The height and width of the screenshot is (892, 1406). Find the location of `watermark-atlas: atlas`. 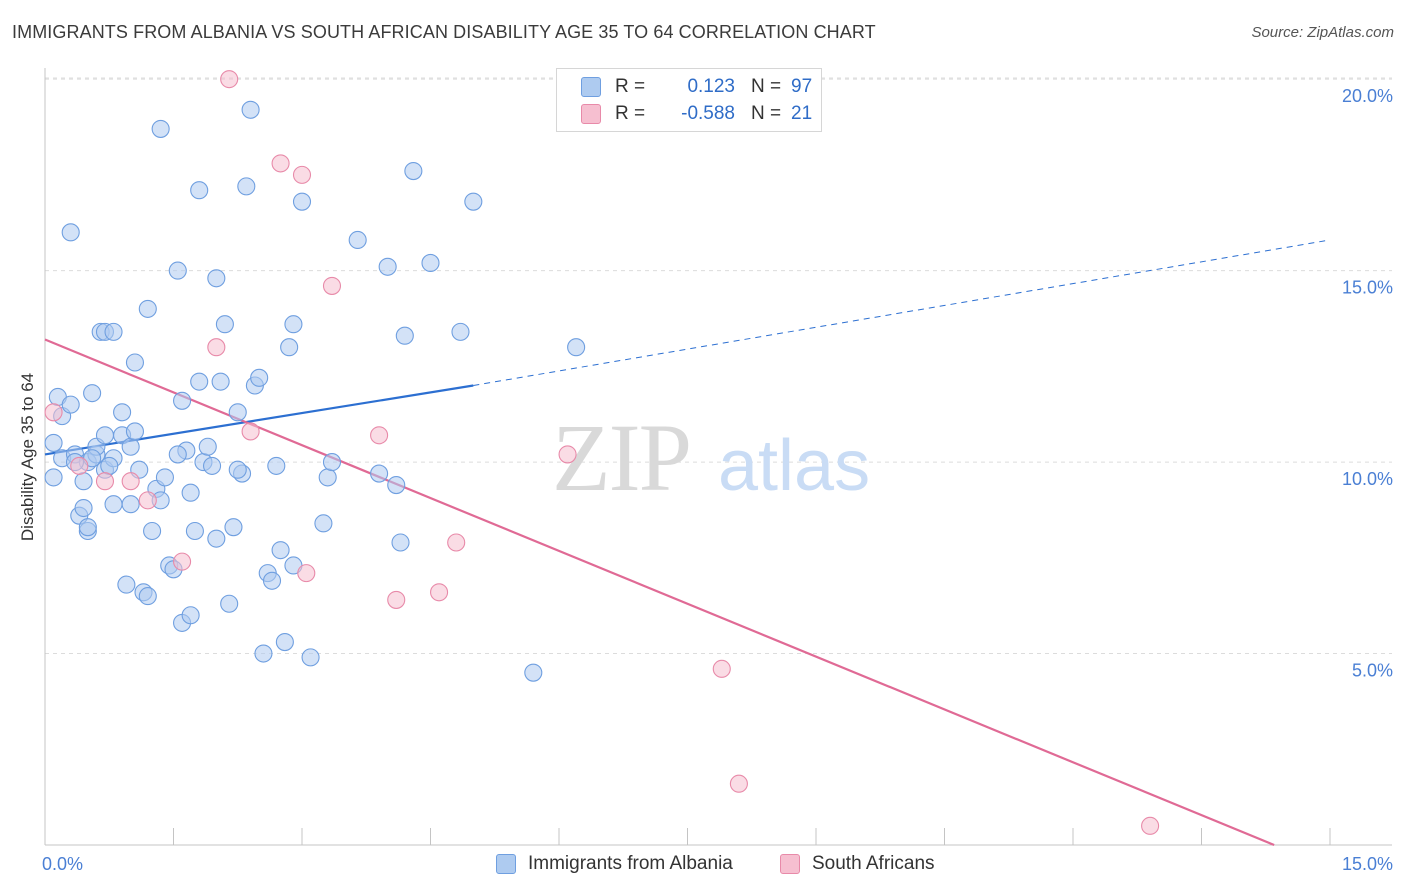

watermark-atlas: atlas is located at coordinates (794, 466).